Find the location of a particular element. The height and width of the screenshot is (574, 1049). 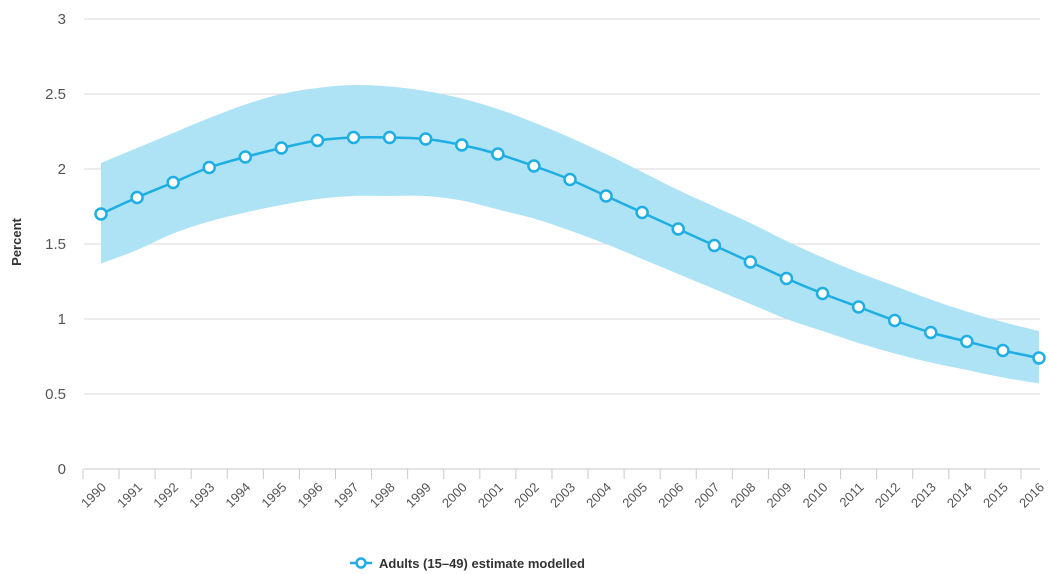

x-tick-label: 2007 is located at coordinates (706, 495).